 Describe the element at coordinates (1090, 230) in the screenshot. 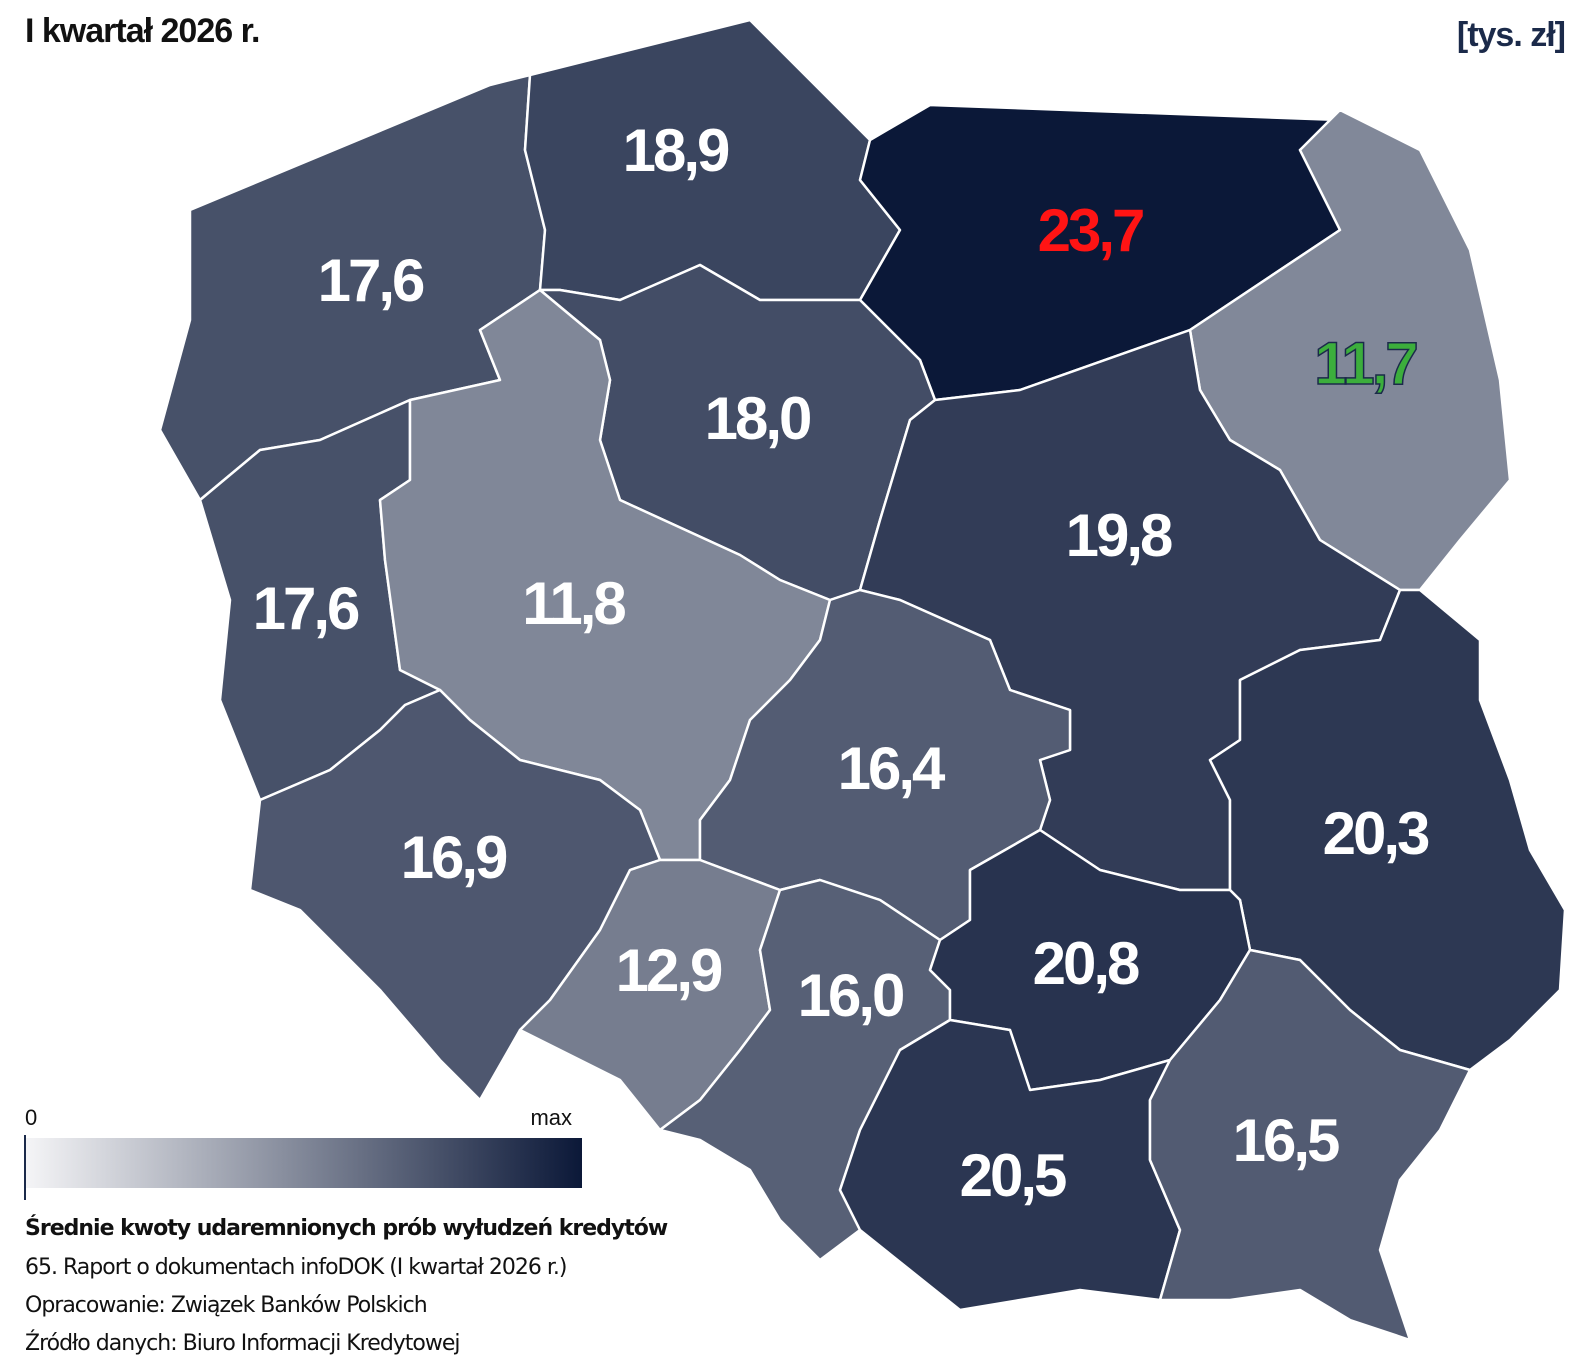

I see `value-label: 23,7` at that location.